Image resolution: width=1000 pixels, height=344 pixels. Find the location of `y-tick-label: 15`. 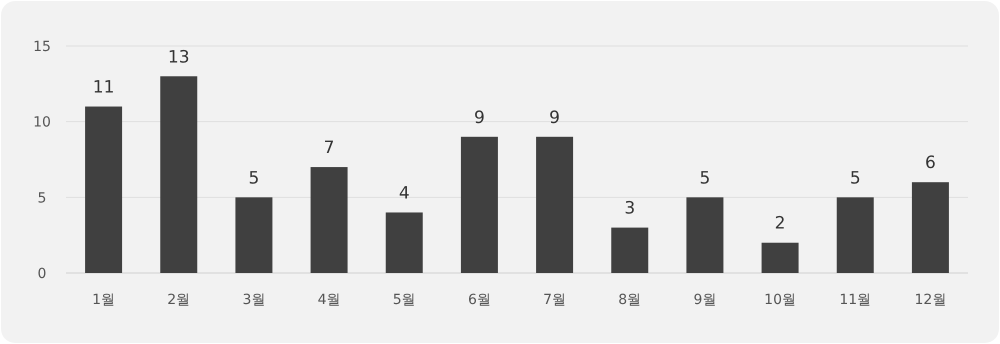

y-tick-label: 15 is located at coordinates (42, 47).